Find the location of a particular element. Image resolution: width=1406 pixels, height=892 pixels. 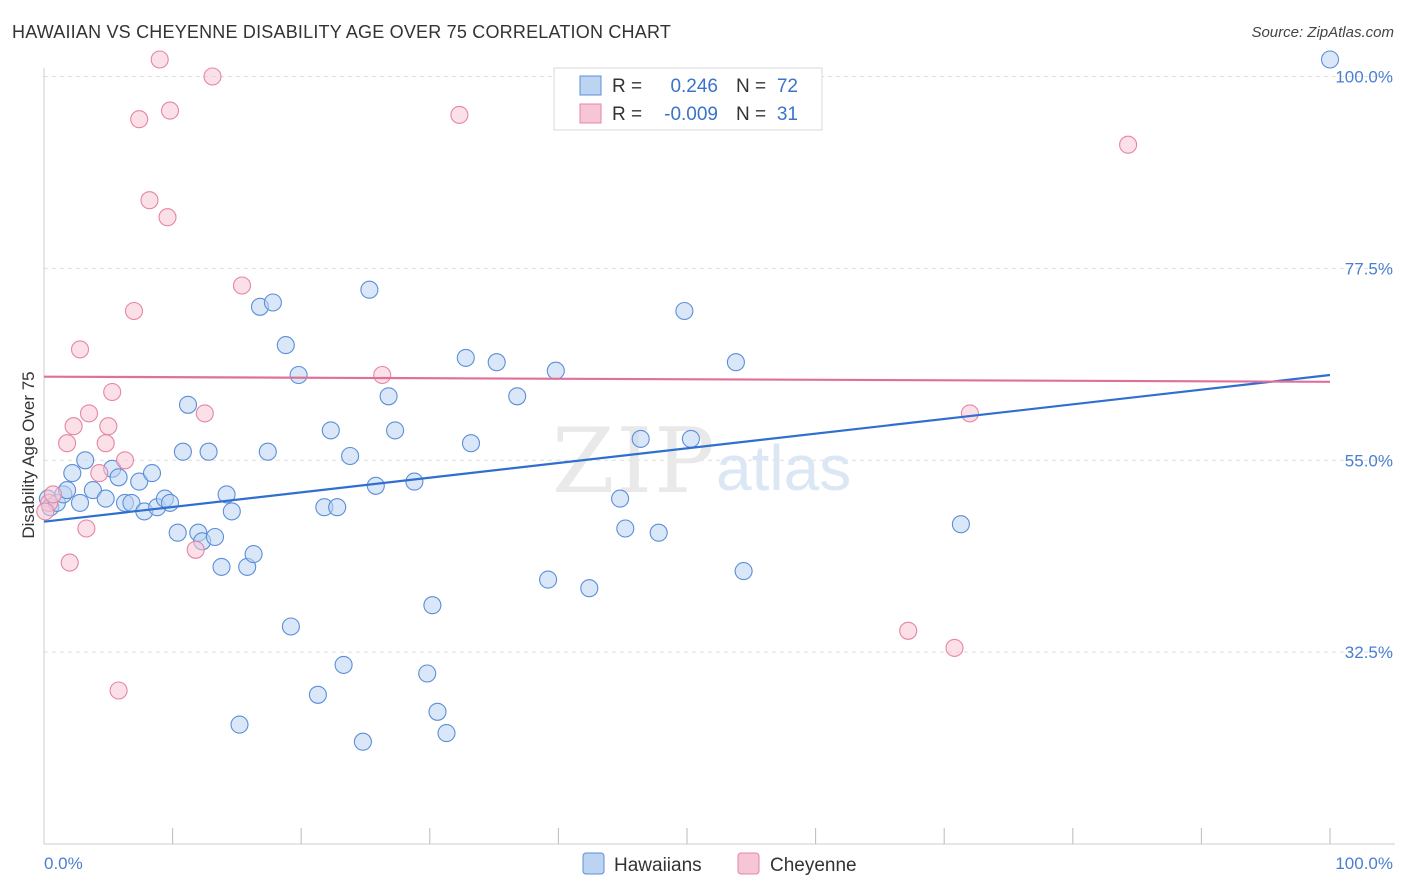

legend-n-value-cheyenne: 31 is located at coordinates (787, 114).